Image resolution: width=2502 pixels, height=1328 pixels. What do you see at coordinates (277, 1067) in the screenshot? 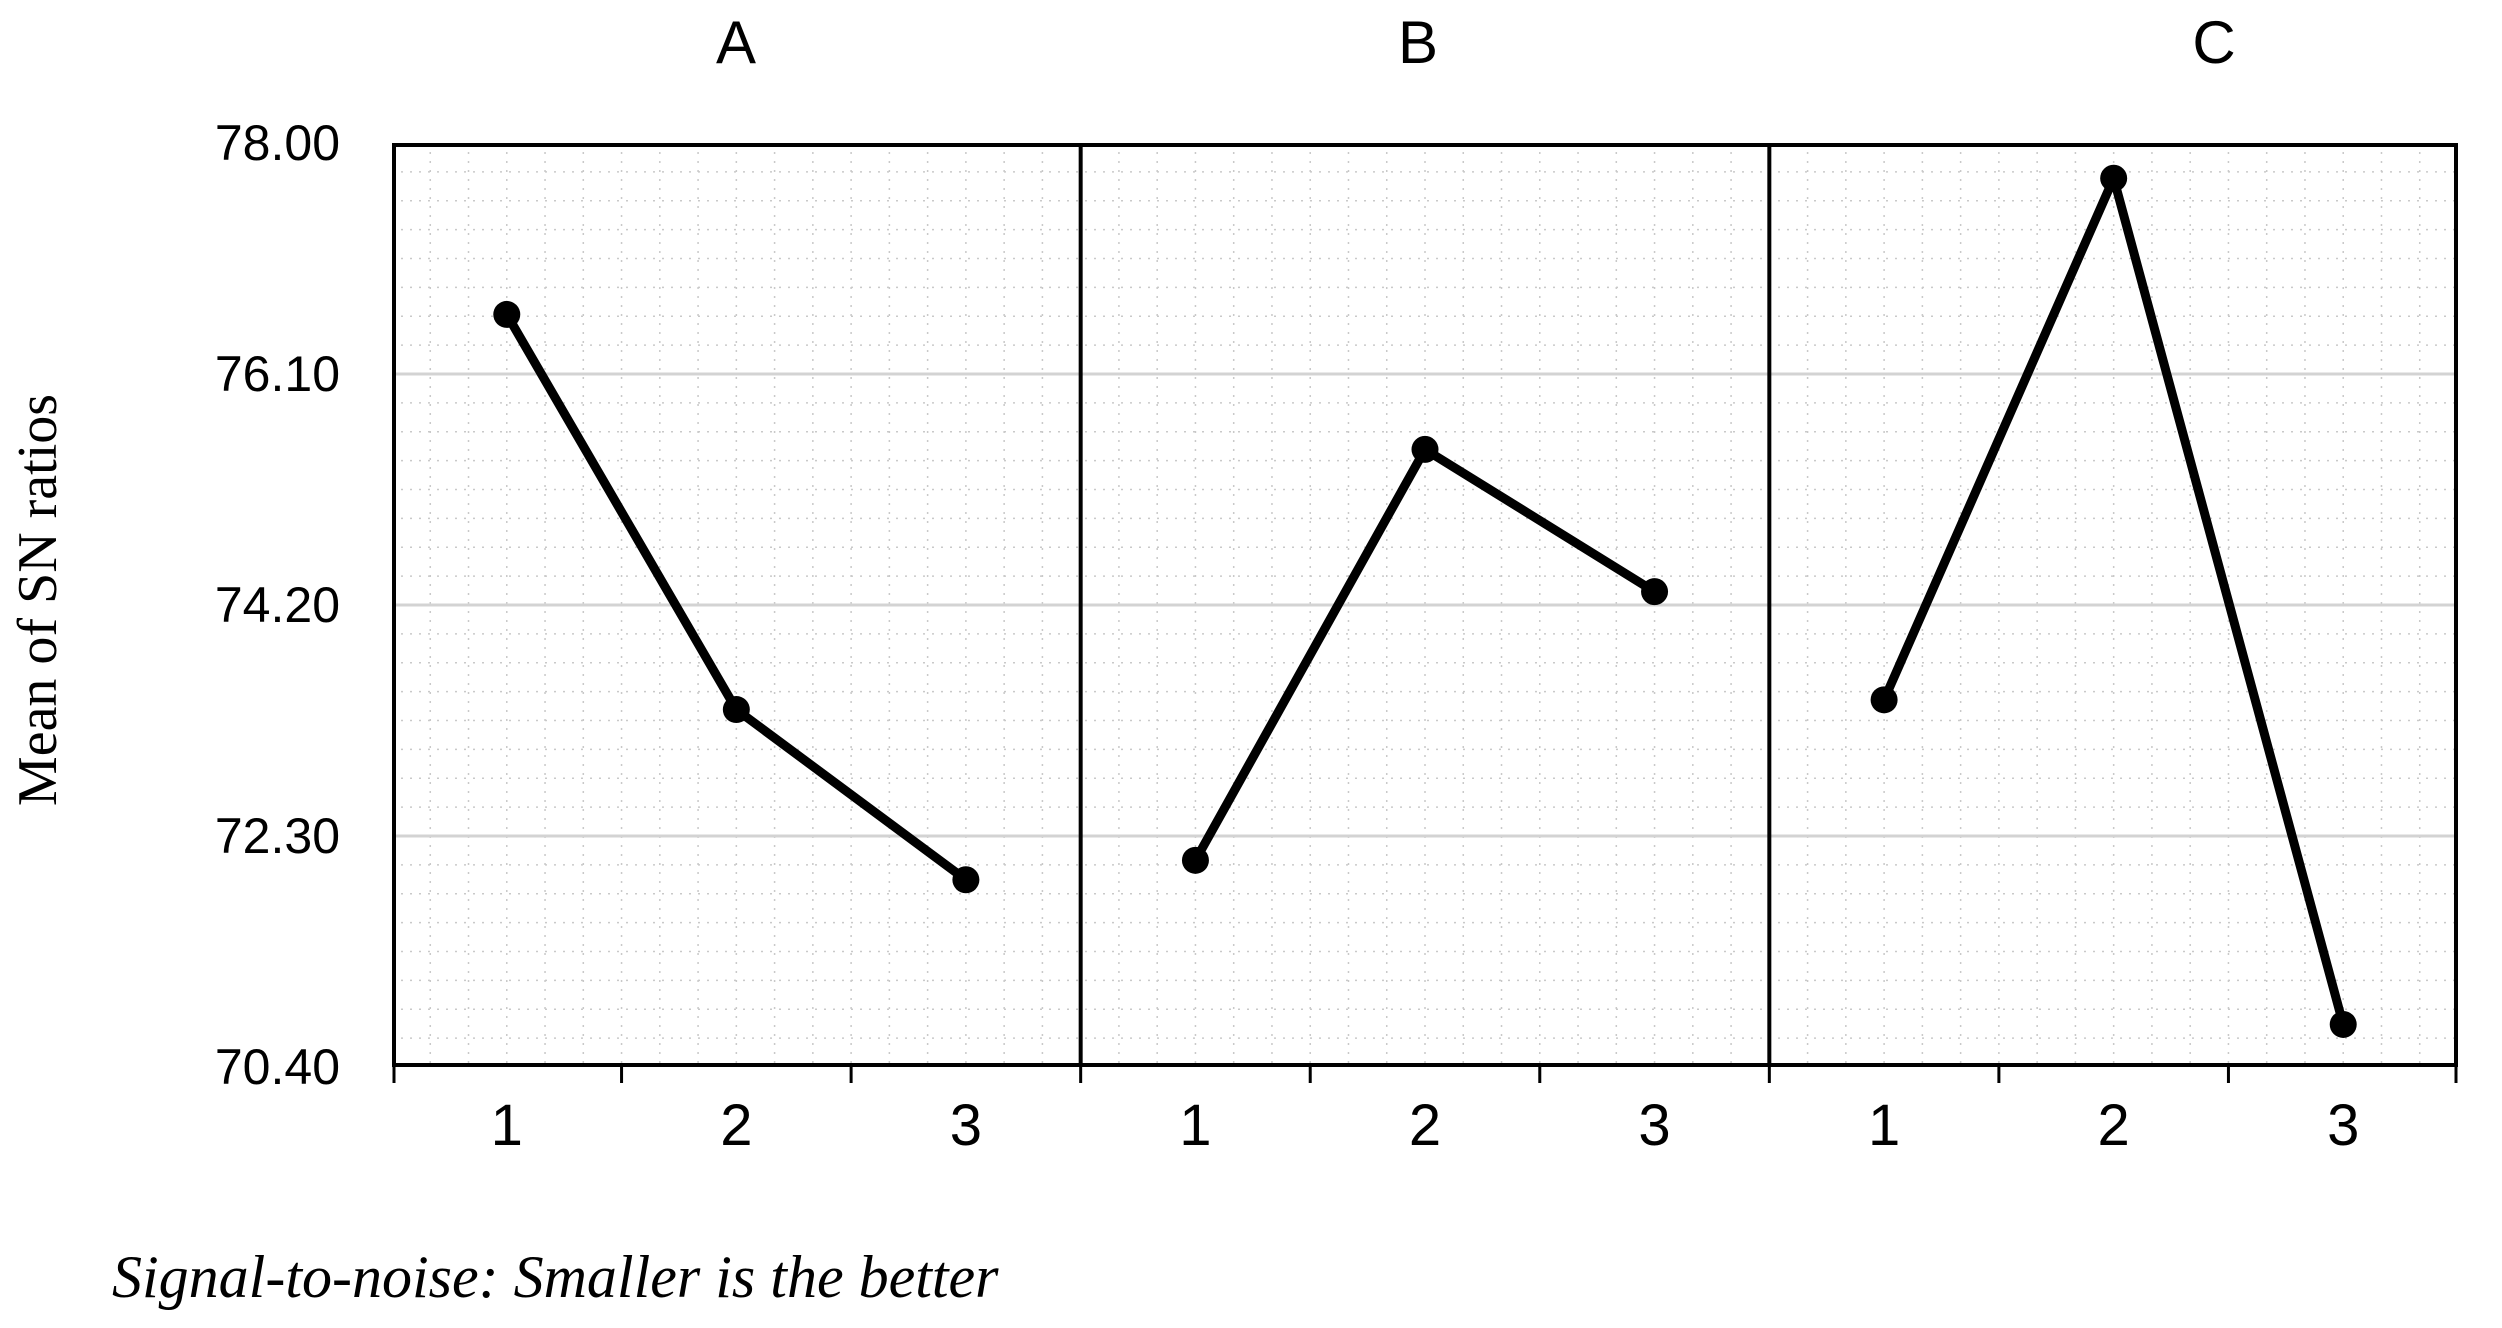
I see `y-tick-label: 70.40` at bounding box center [277, 1067].